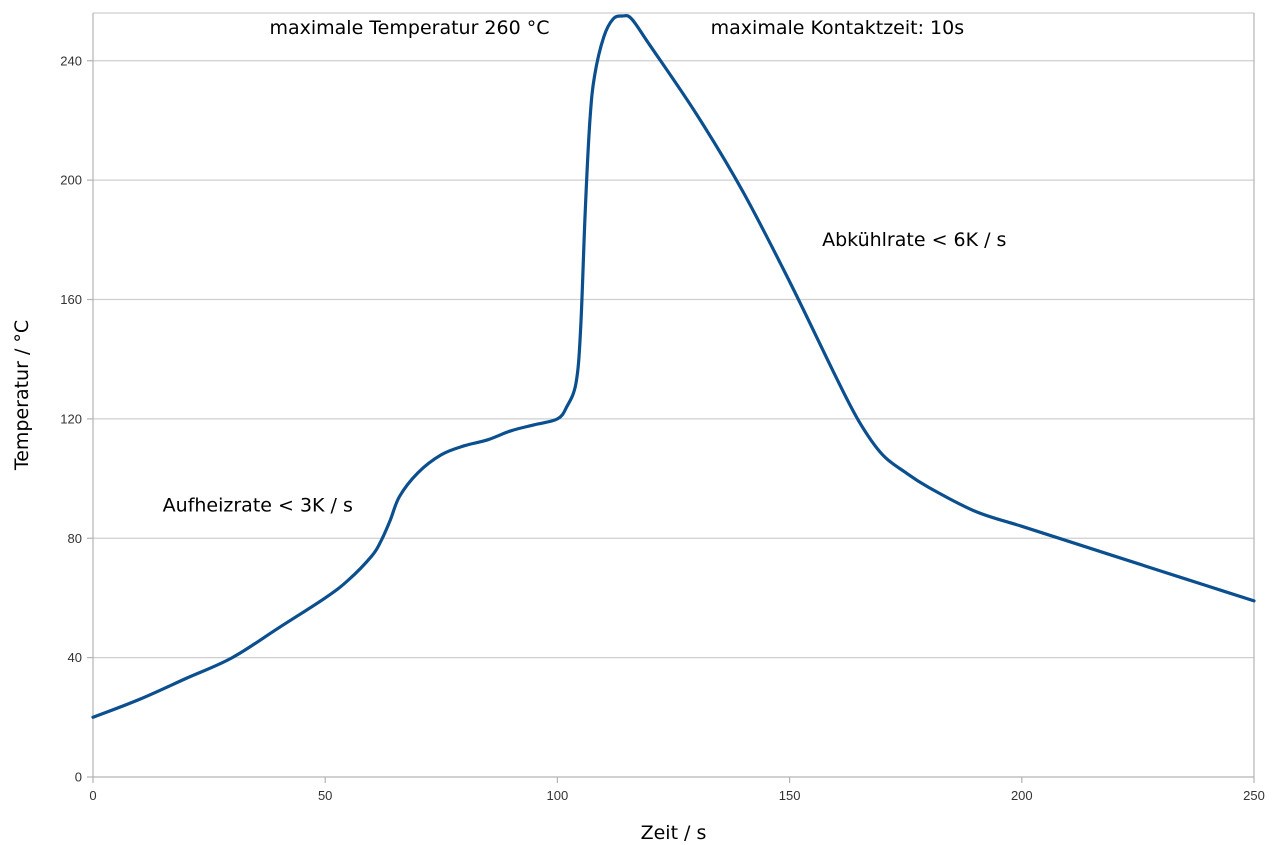 This screenshot has height=845, width=1275. I want to click on x-tick-label: 100, so click(558, 795).